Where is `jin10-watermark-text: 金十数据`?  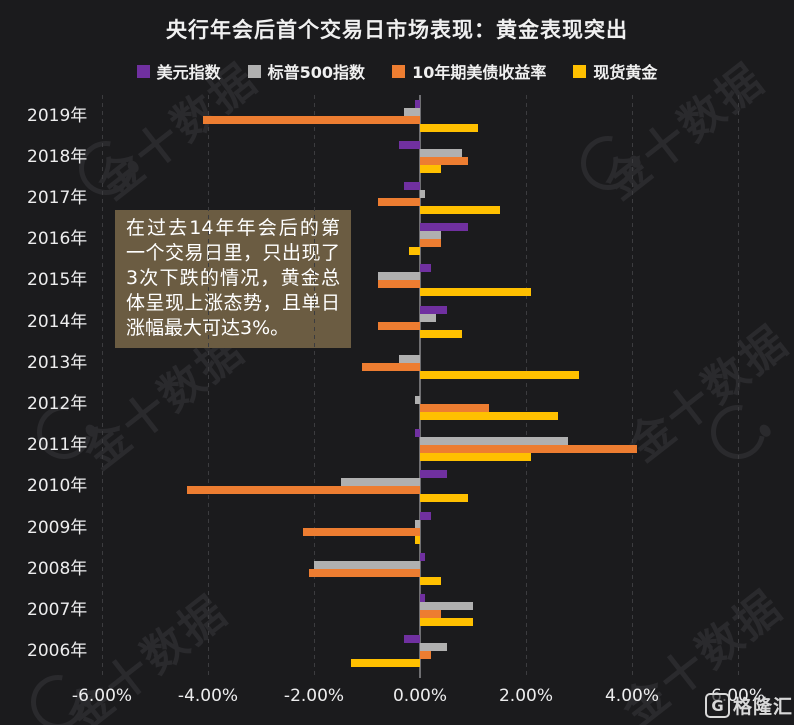 jin10-watermark-text: 金十数据 is located at coordinates (706, 393).